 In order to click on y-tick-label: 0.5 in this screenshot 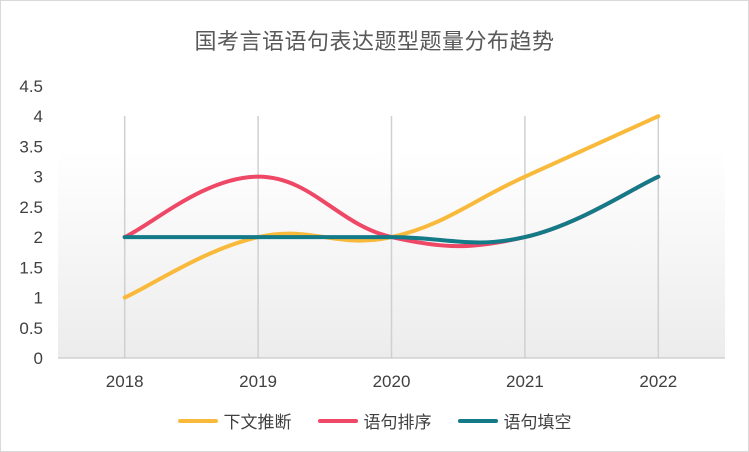, I will do `click(31, 328)`.